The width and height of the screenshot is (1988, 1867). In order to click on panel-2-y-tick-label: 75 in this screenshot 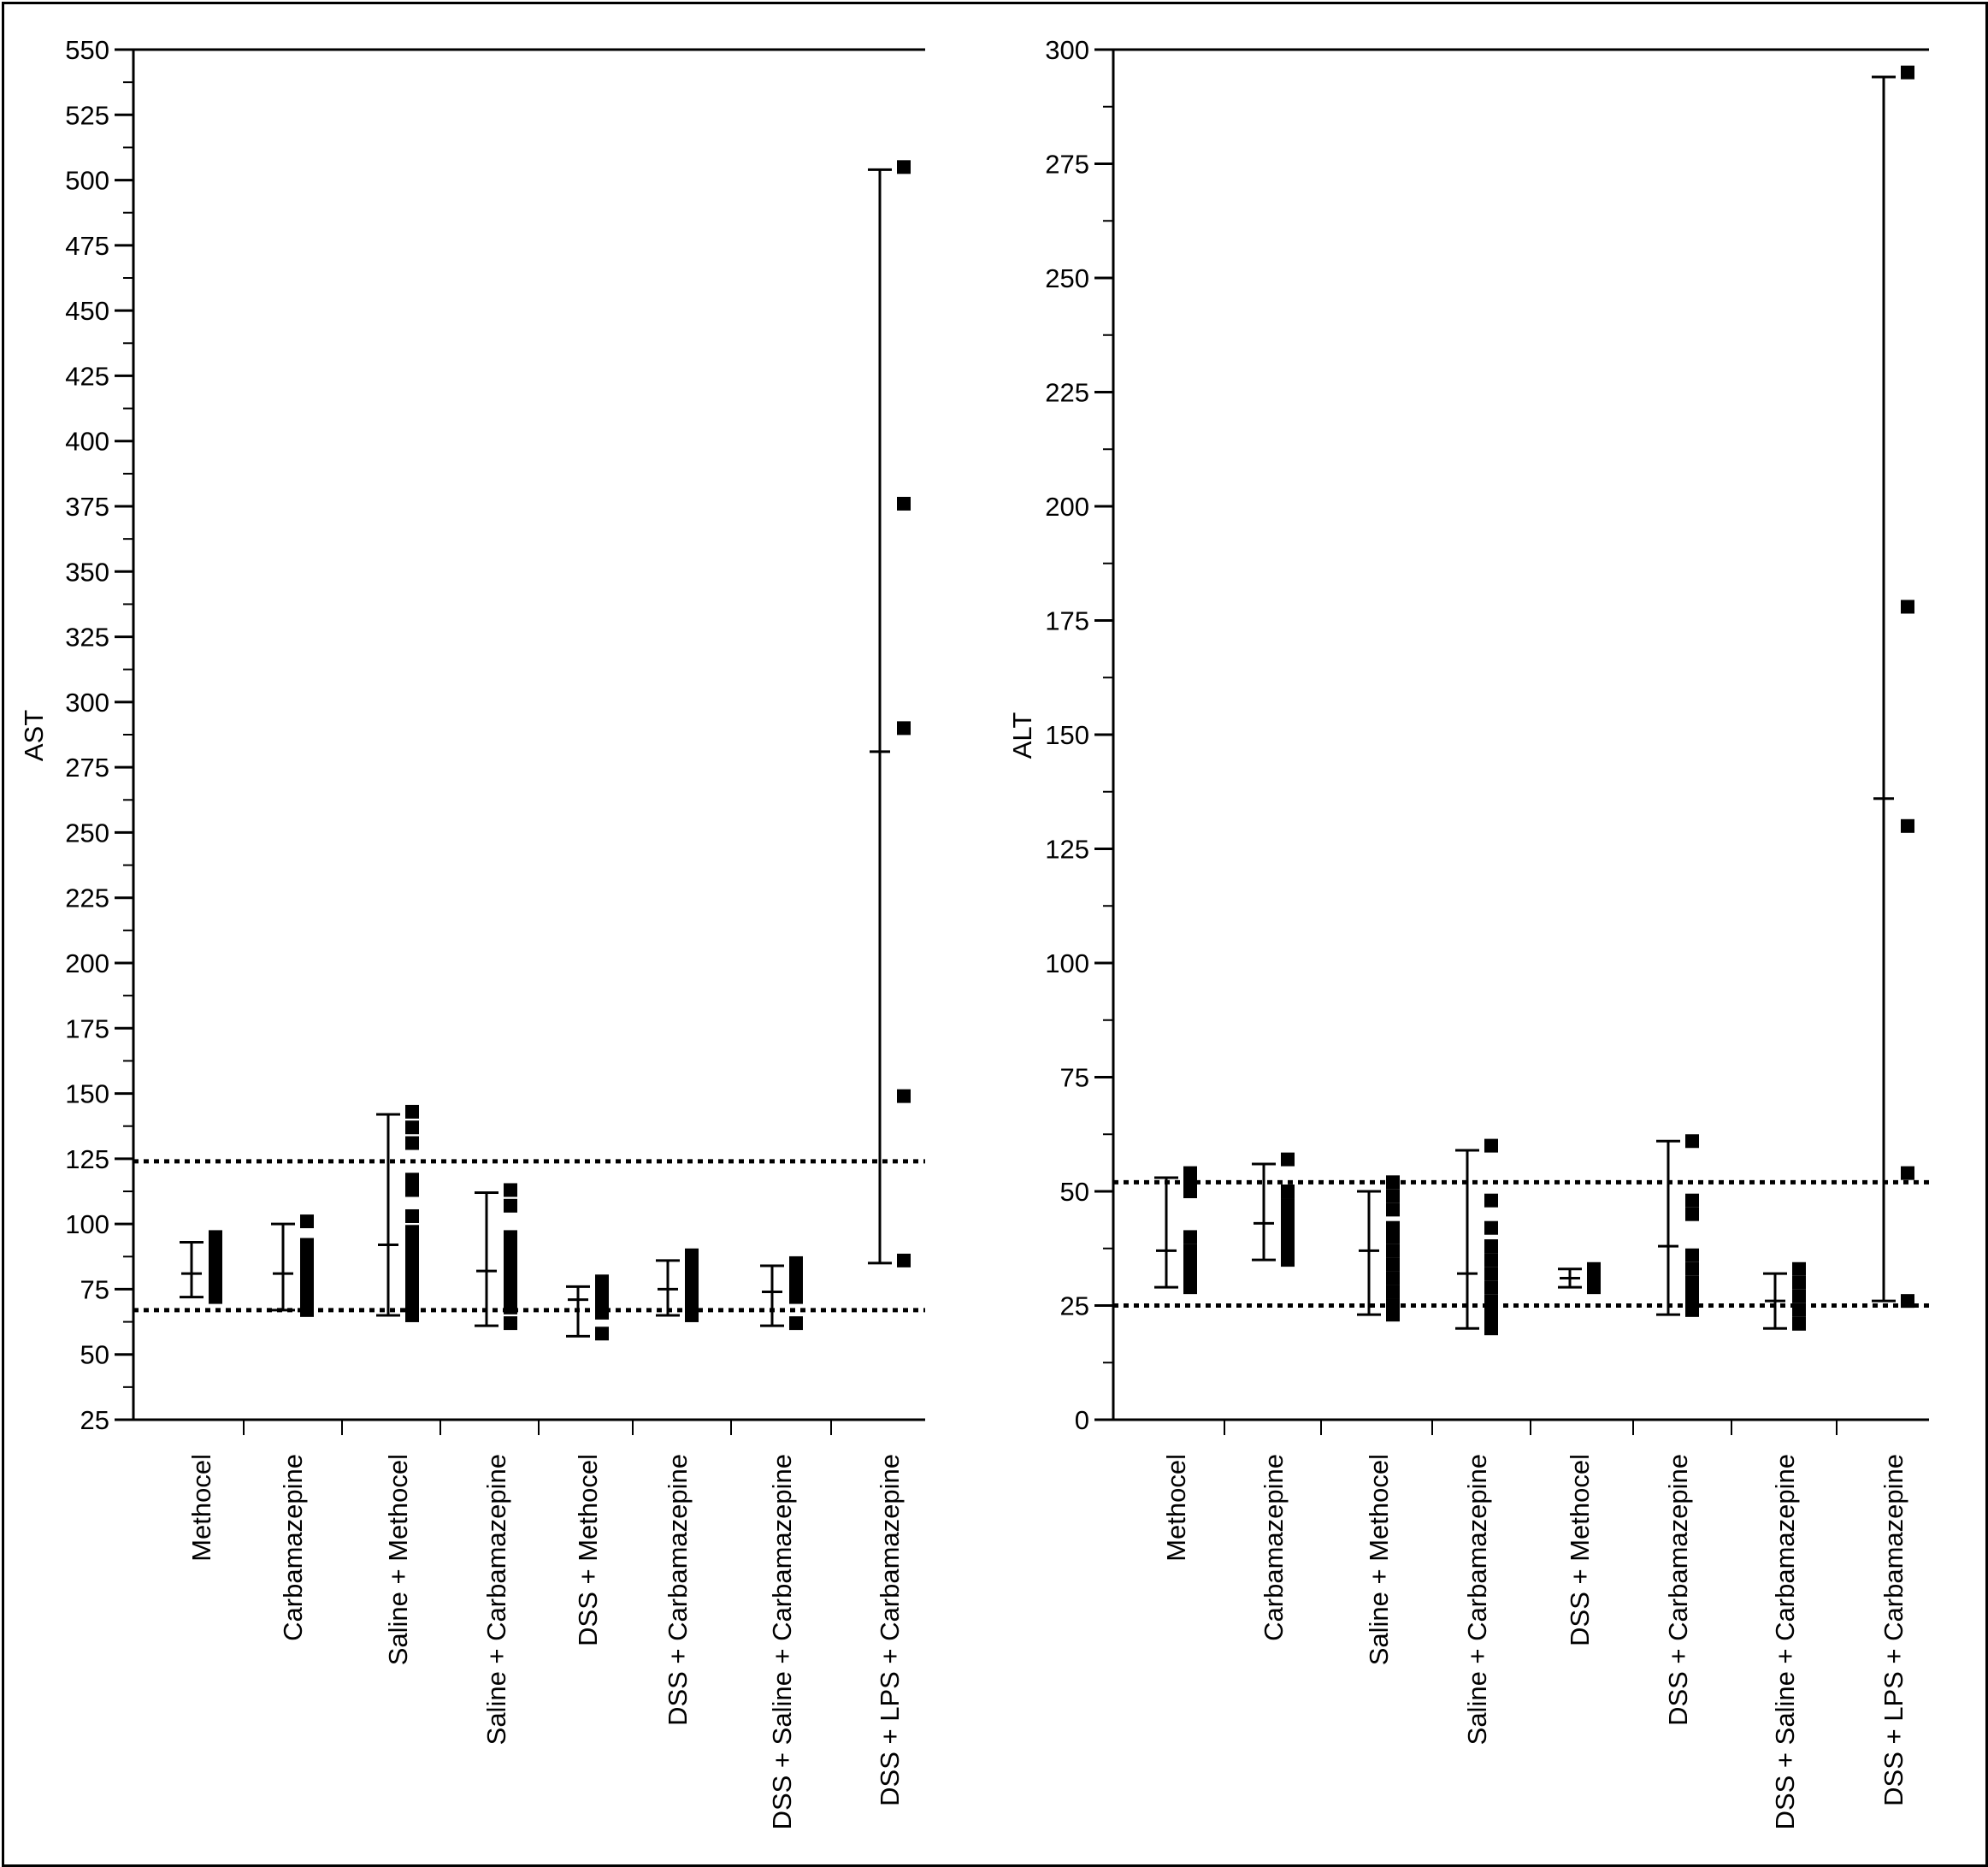, I will do `click(1074, 1078)`.